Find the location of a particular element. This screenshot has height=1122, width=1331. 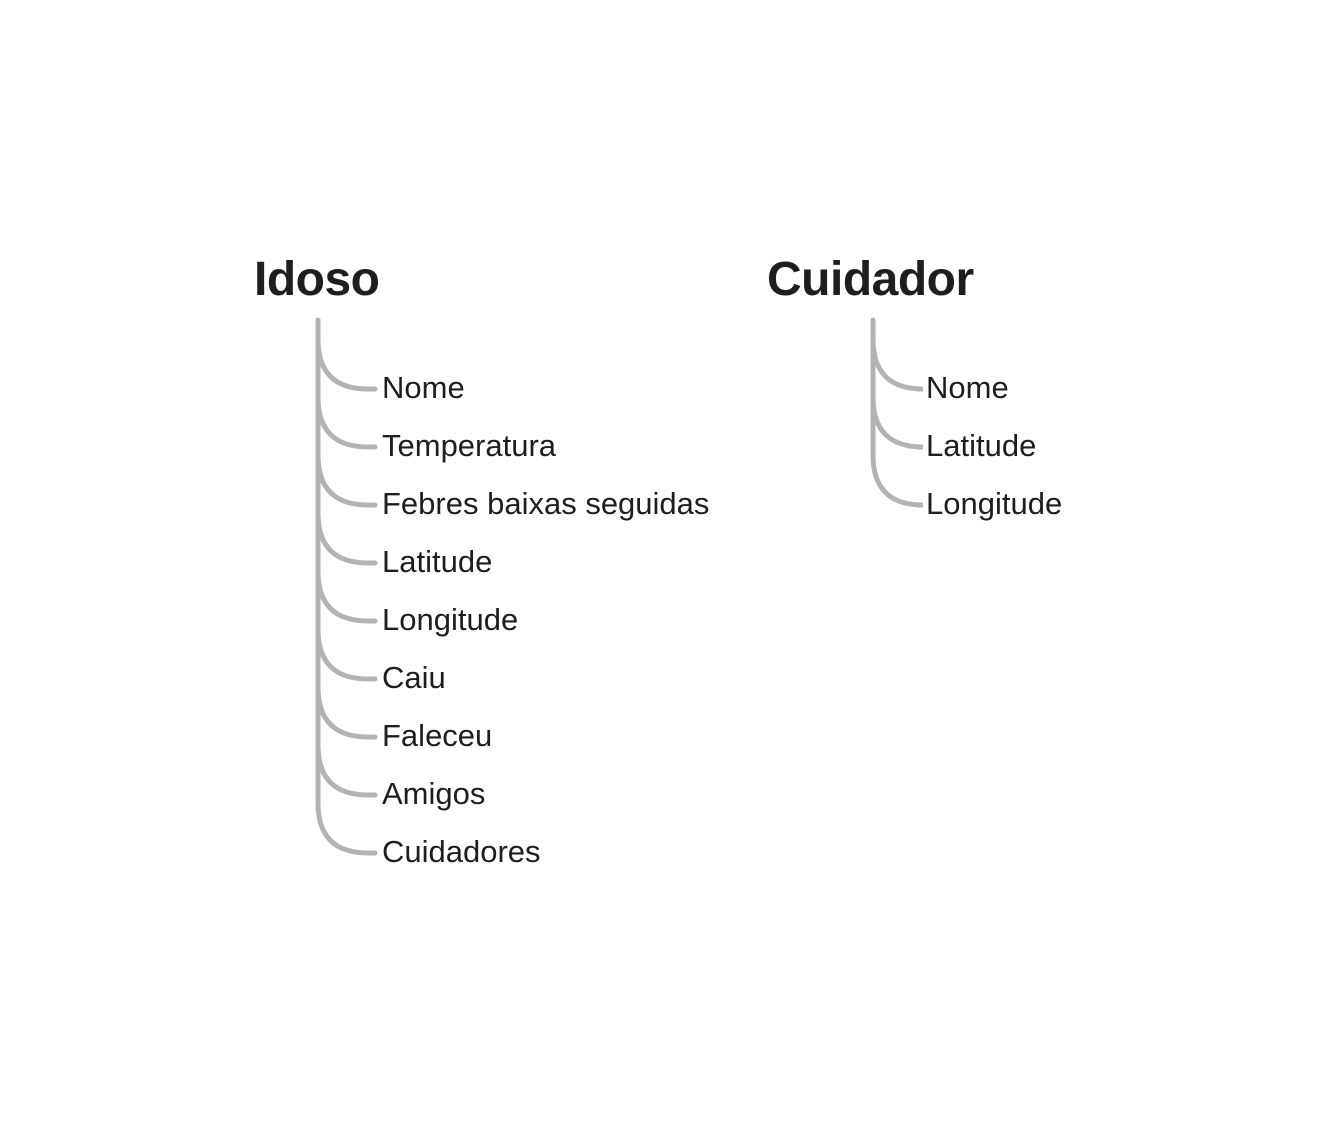

tree-item: Faleceu is located at coordinates (437, 735).